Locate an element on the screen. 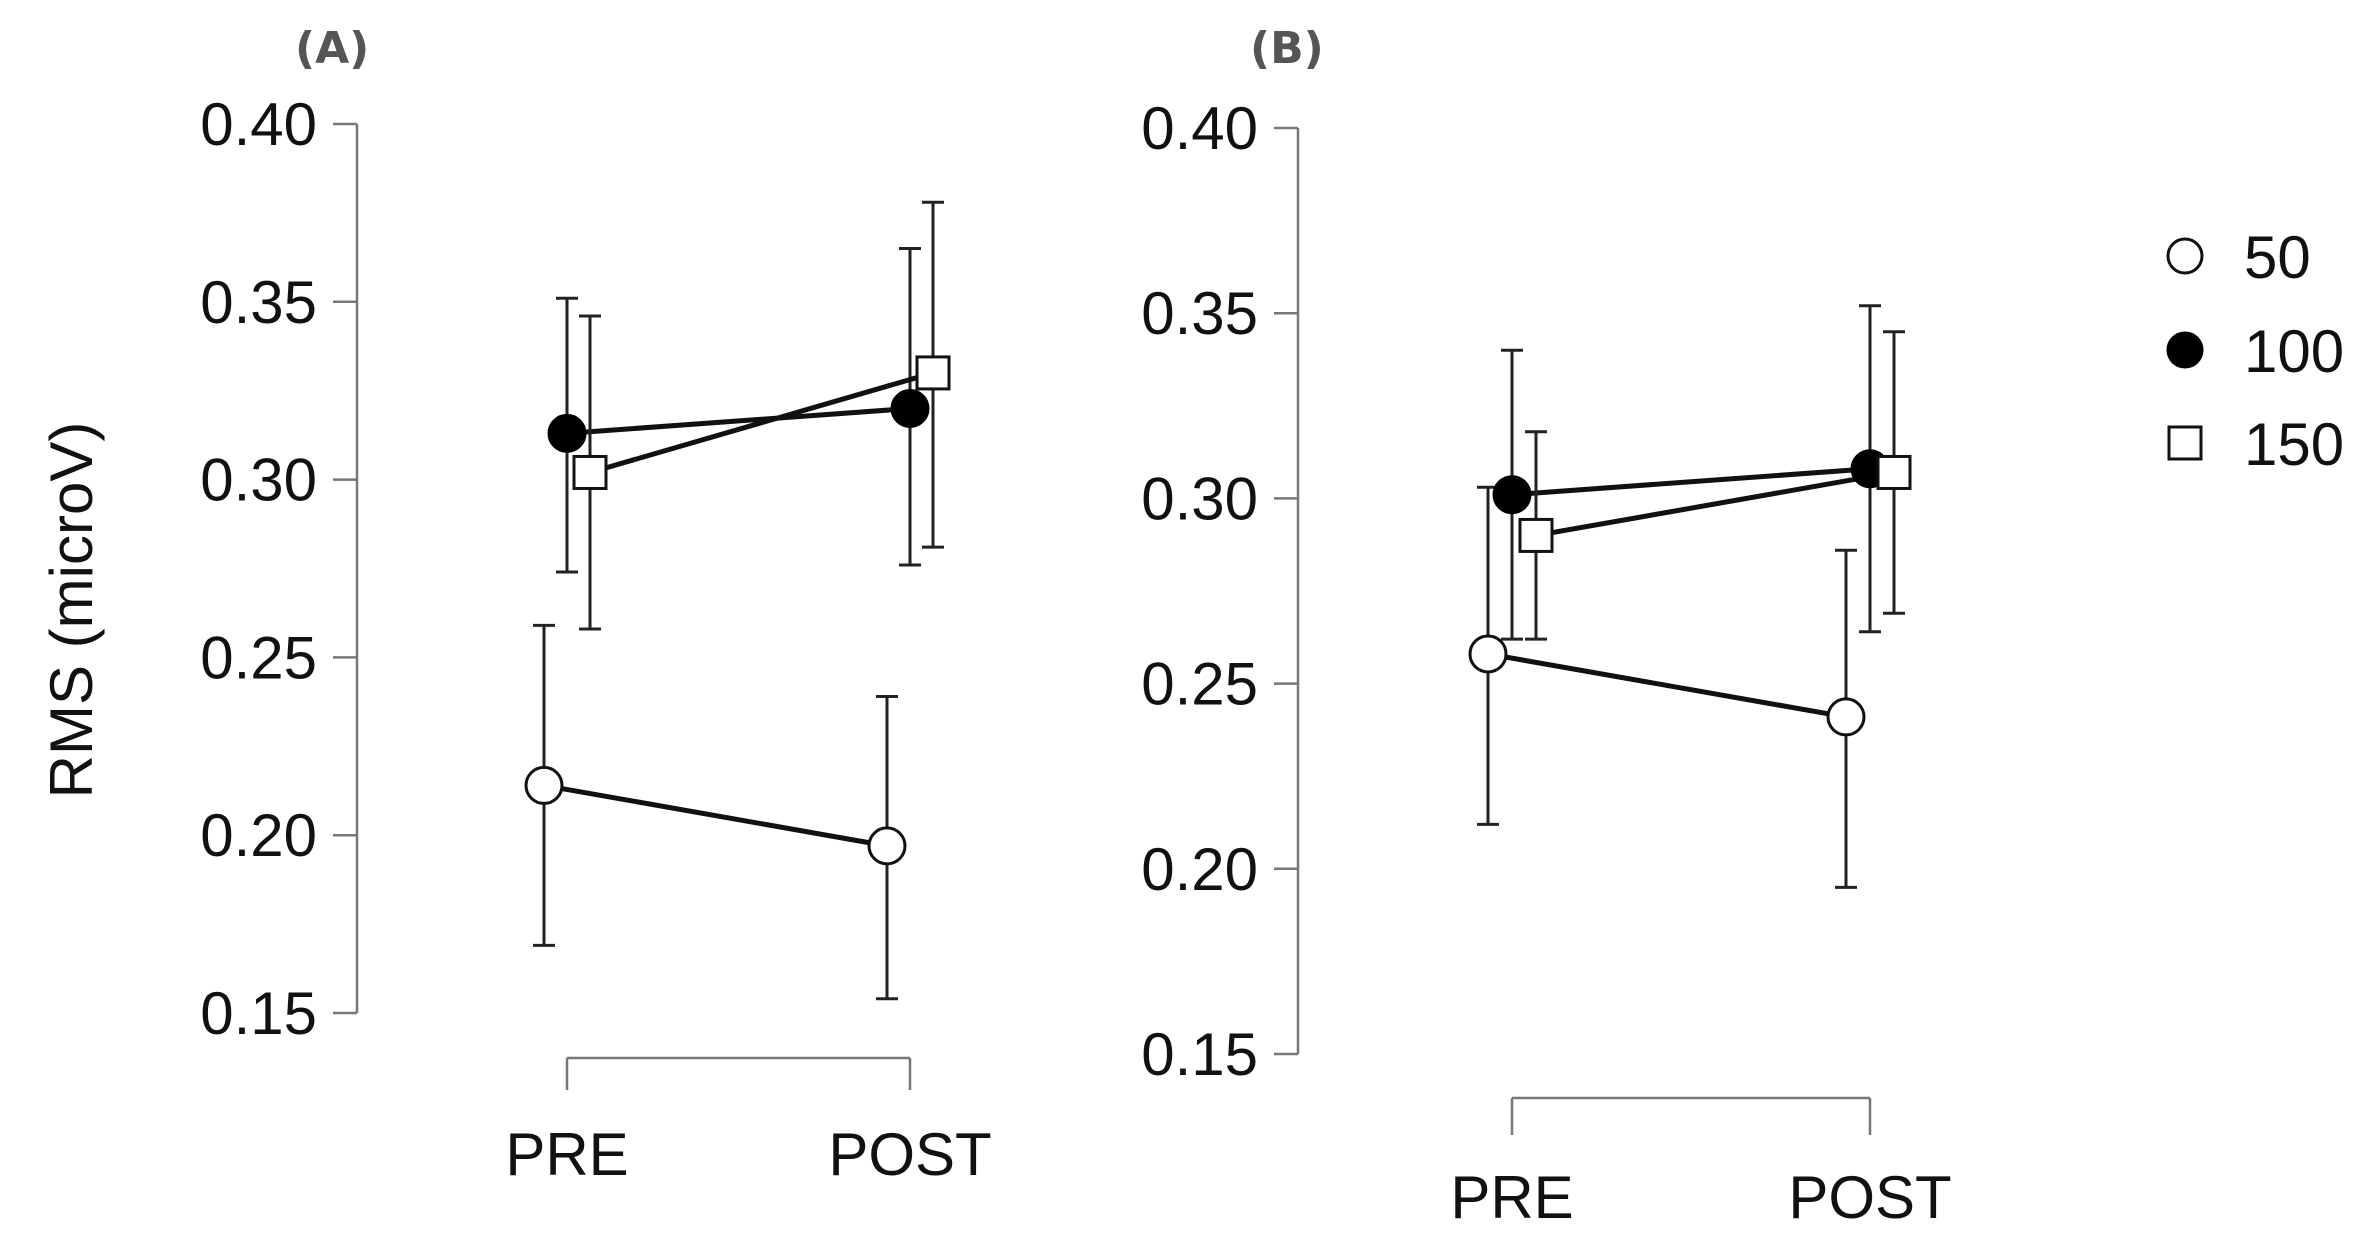 The height and width of the screenshot is (1248, 2376). panel-b-series-50-line is located at coordinates (1667, 685).